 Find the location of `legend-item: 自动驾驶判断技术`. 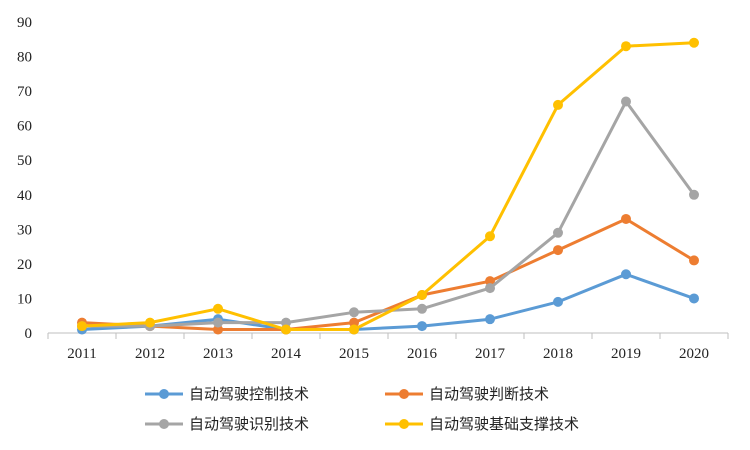

legend-item: 自动驾驶判断技术 is located at coordinates (467, 394).